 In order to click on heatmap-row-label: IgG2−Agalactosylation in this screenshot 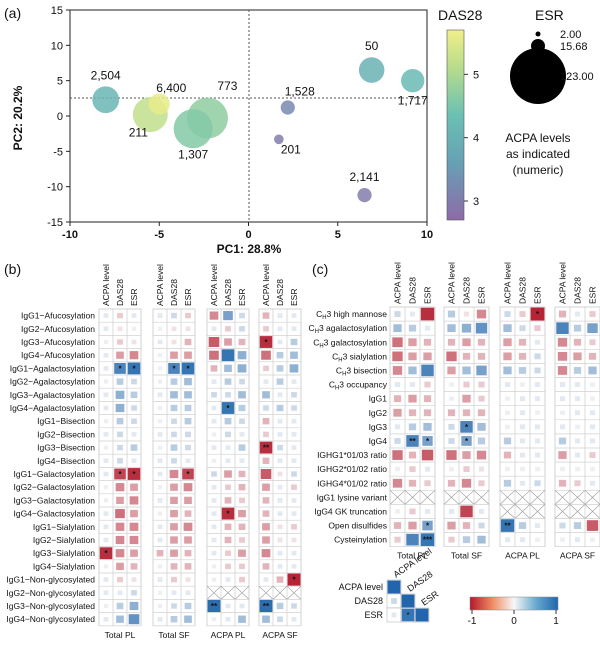, I will do `click(53, 382)`.